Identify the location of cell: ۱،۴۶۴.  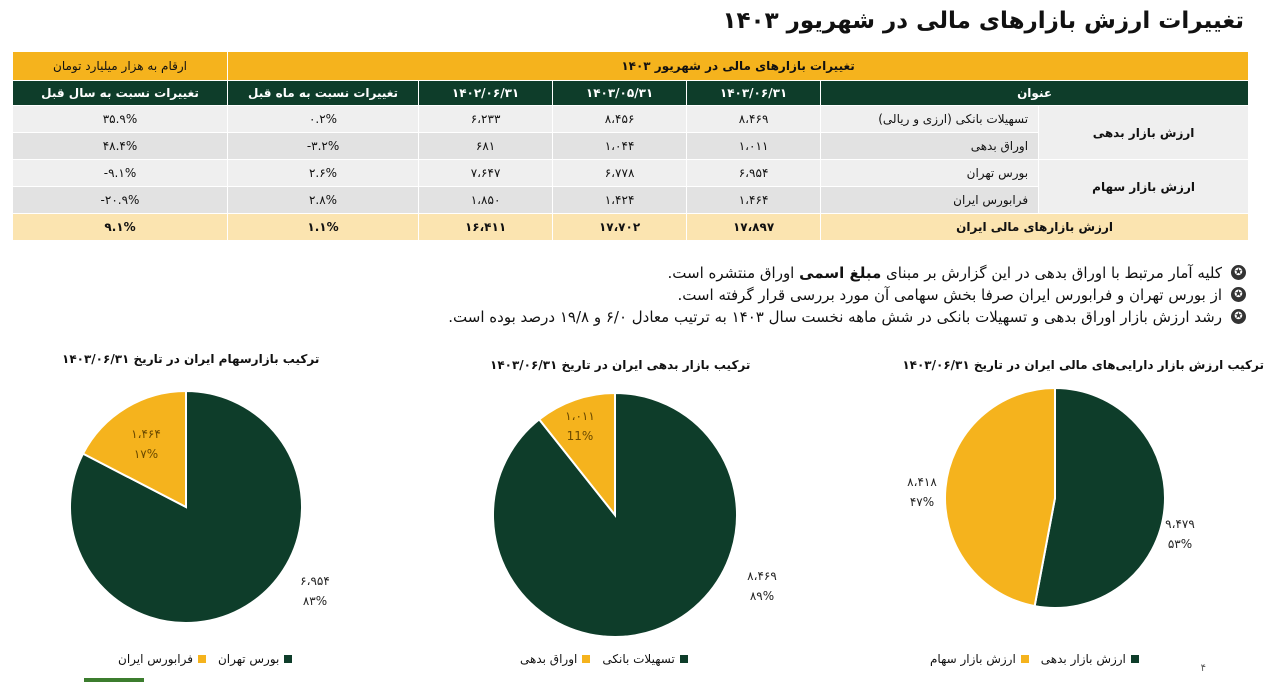
(754, 200).